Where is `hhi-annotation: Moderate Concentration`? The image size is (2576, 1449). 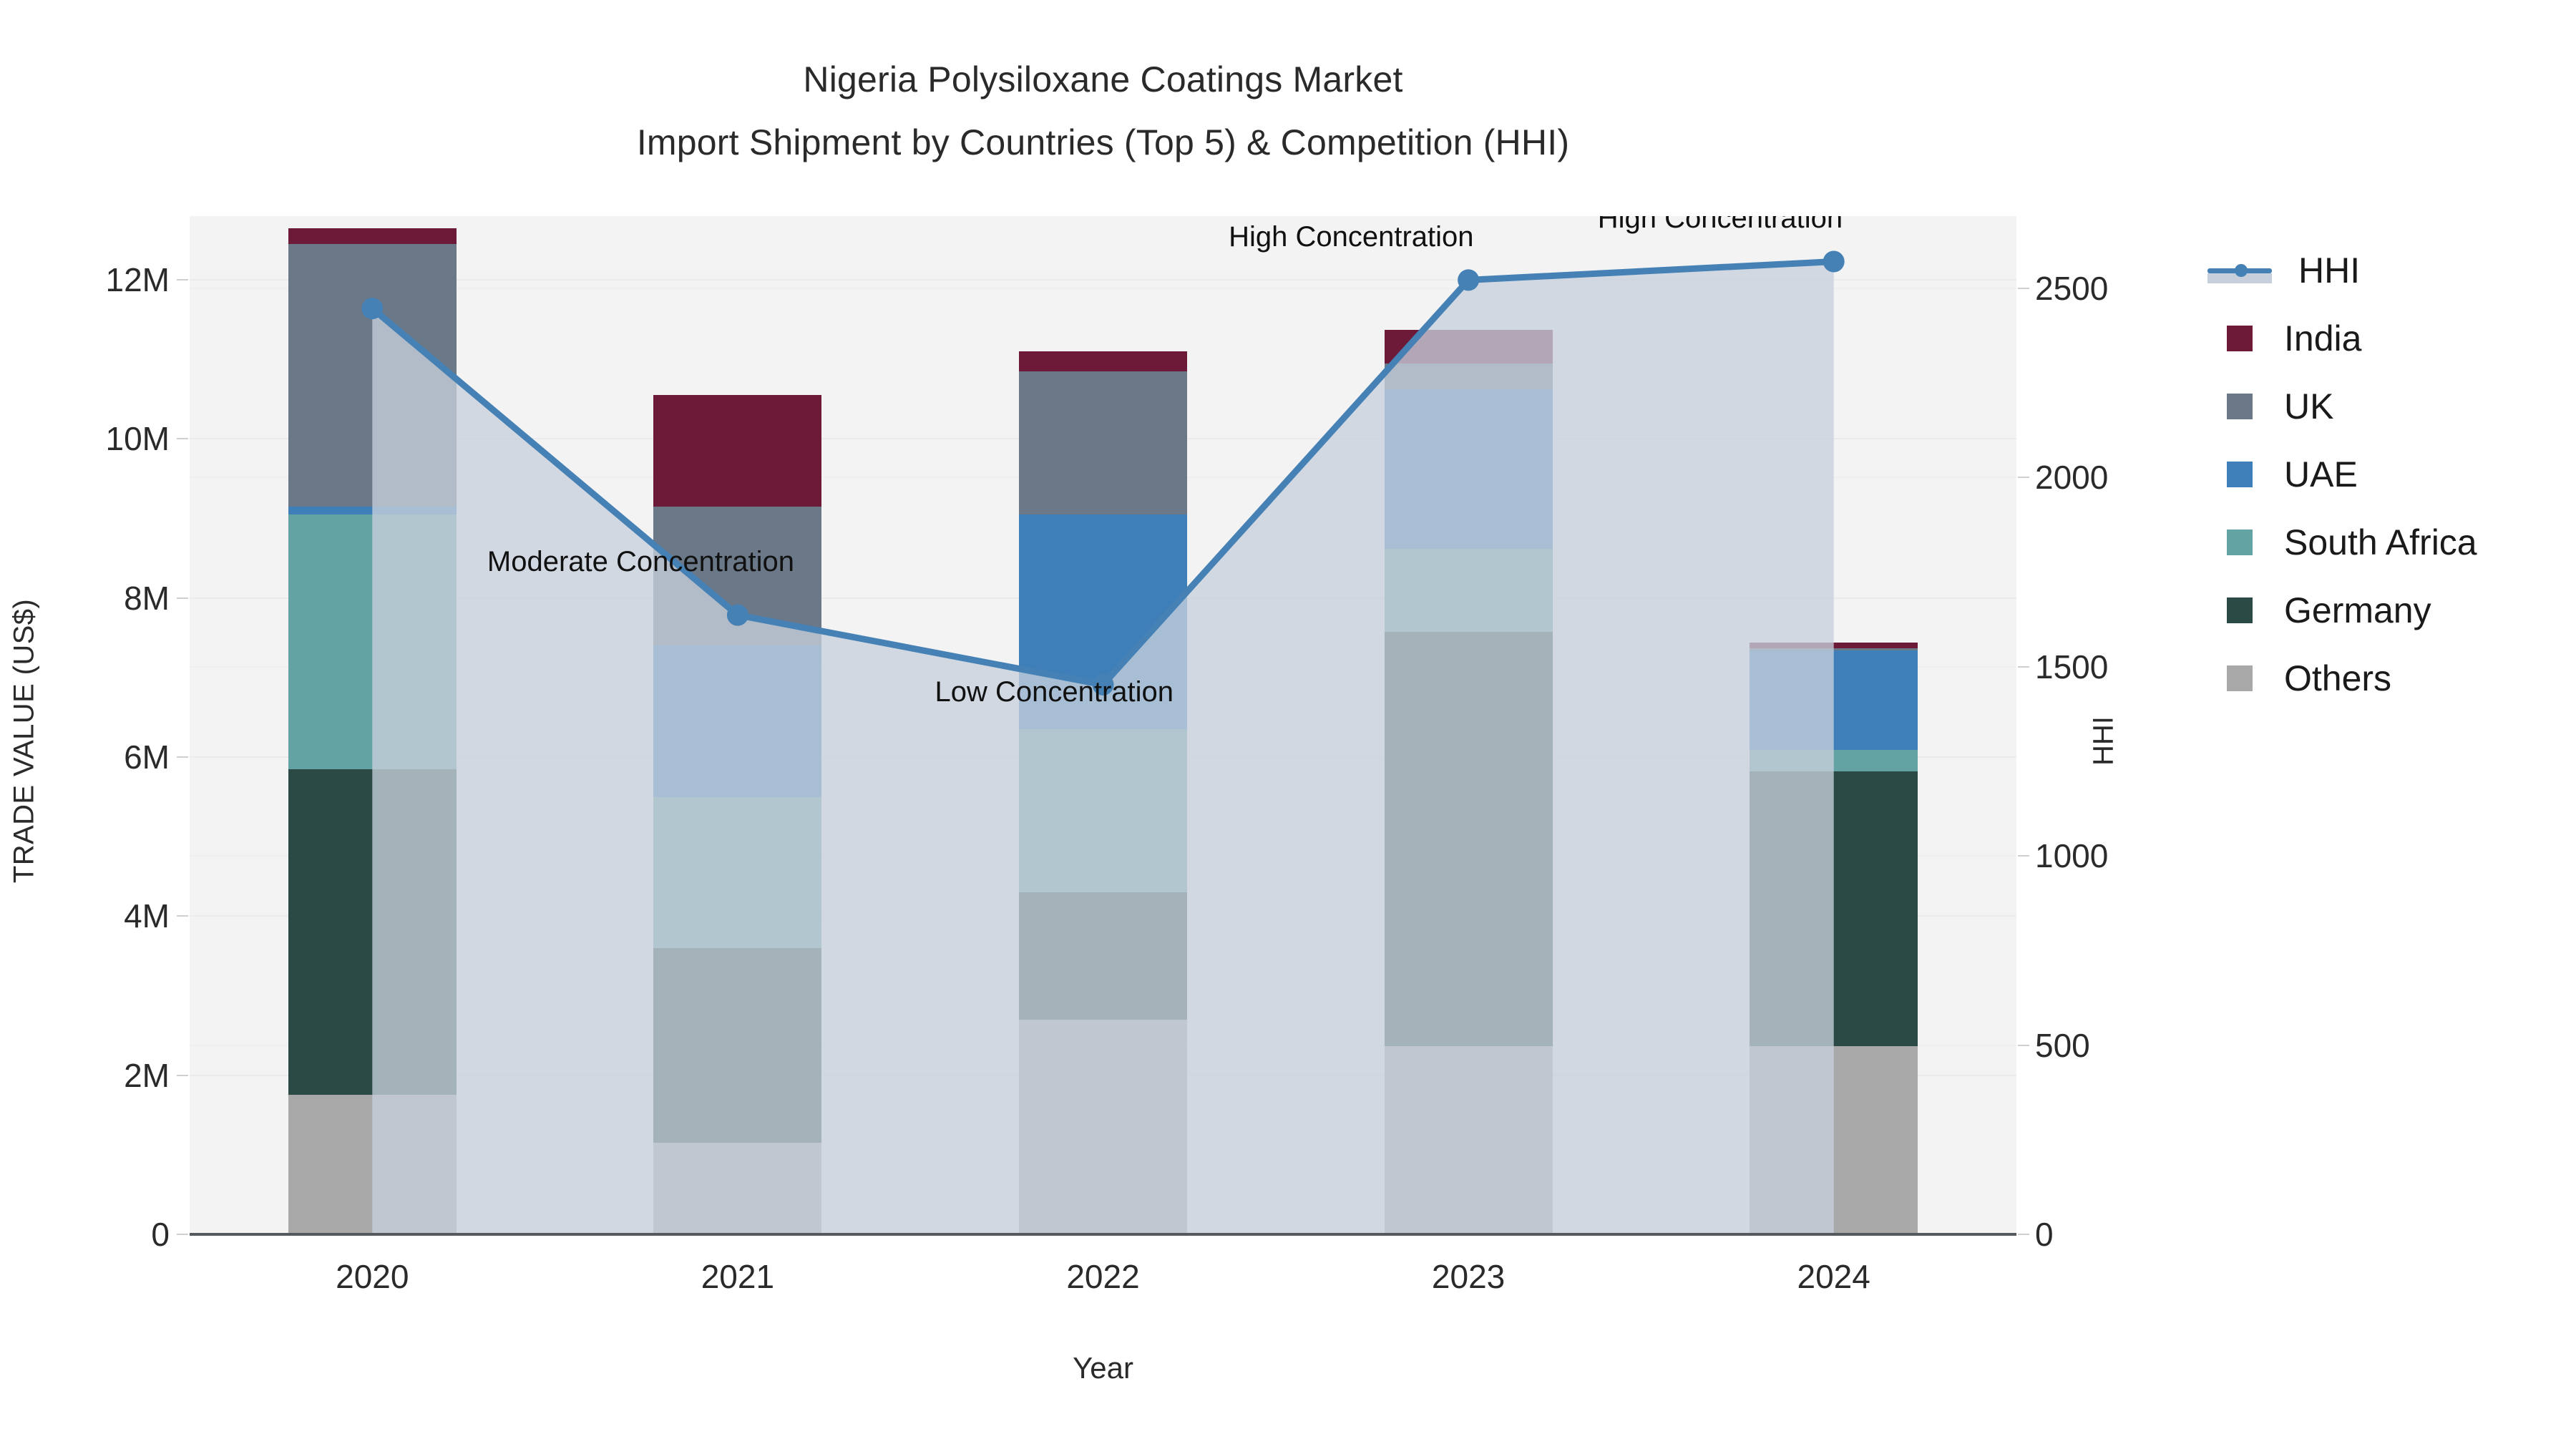 hhi-annotation: Moderate Concentration is located at coordinates (641, 561).